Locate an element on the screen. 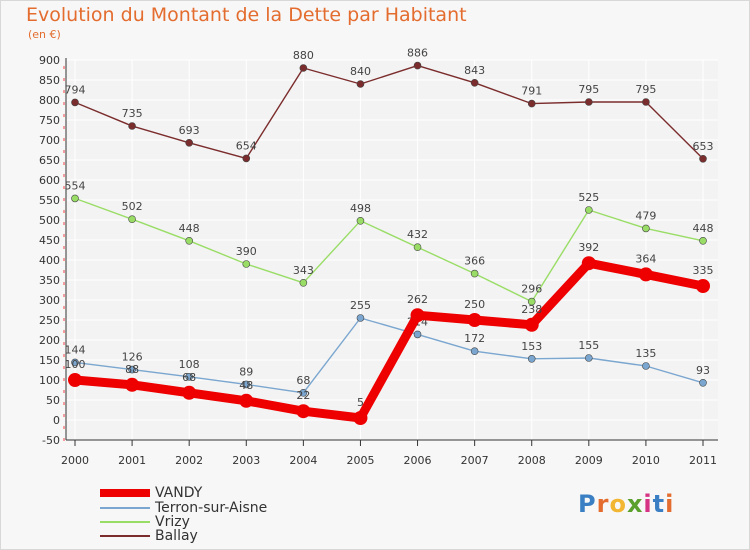  y-tick-label: 750 is located at coordinates (49, 120).